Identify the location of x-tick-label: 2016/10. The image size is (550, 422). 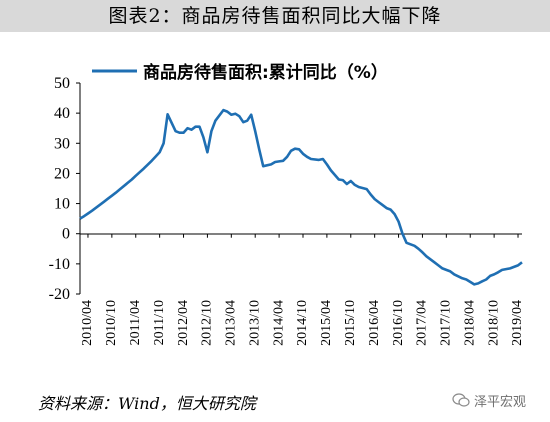
(398, 323).